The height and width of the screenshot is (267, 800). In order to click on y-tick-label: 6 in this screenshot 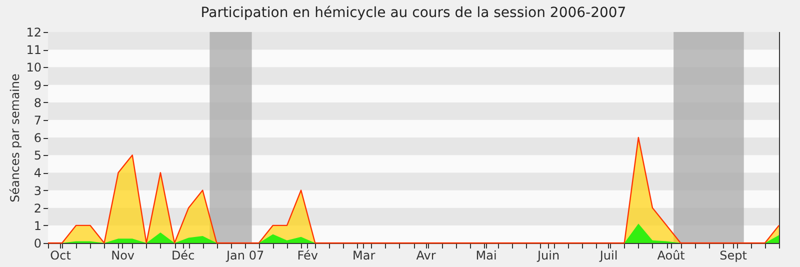, I will do `click(38, 138)`.